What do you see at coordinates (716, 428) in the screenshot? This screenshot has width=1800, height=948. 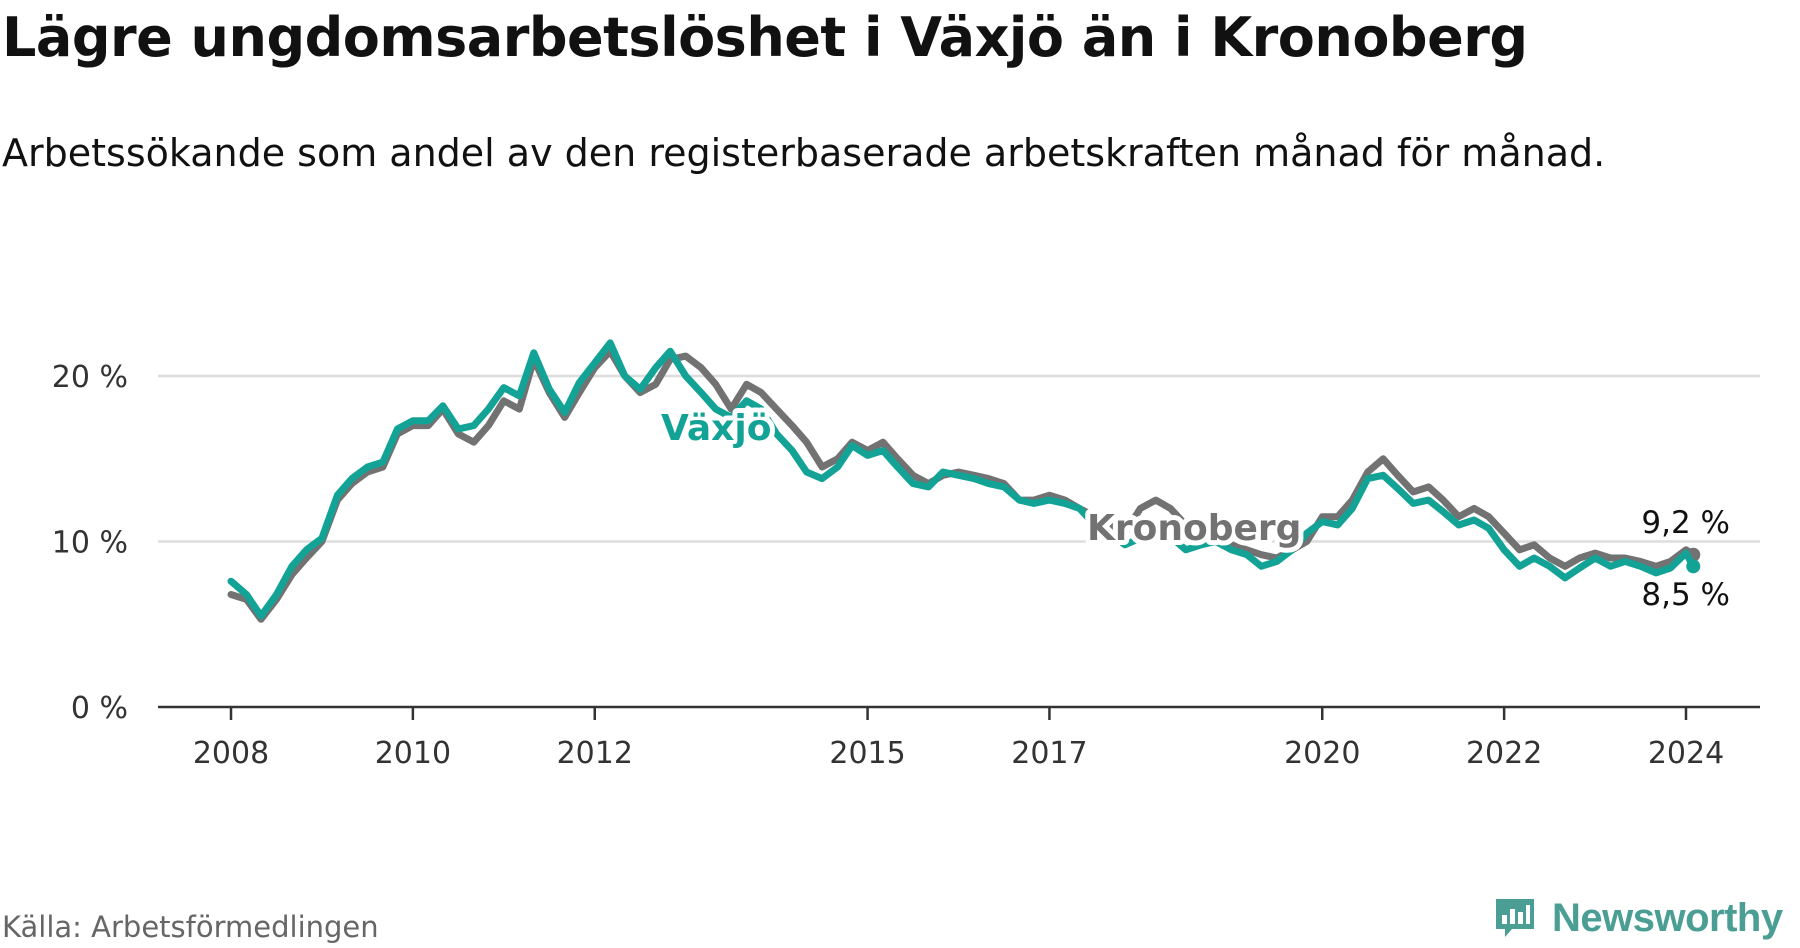 I see `series-label-vaxjo: Växjö` at bounding box center [716, 428].